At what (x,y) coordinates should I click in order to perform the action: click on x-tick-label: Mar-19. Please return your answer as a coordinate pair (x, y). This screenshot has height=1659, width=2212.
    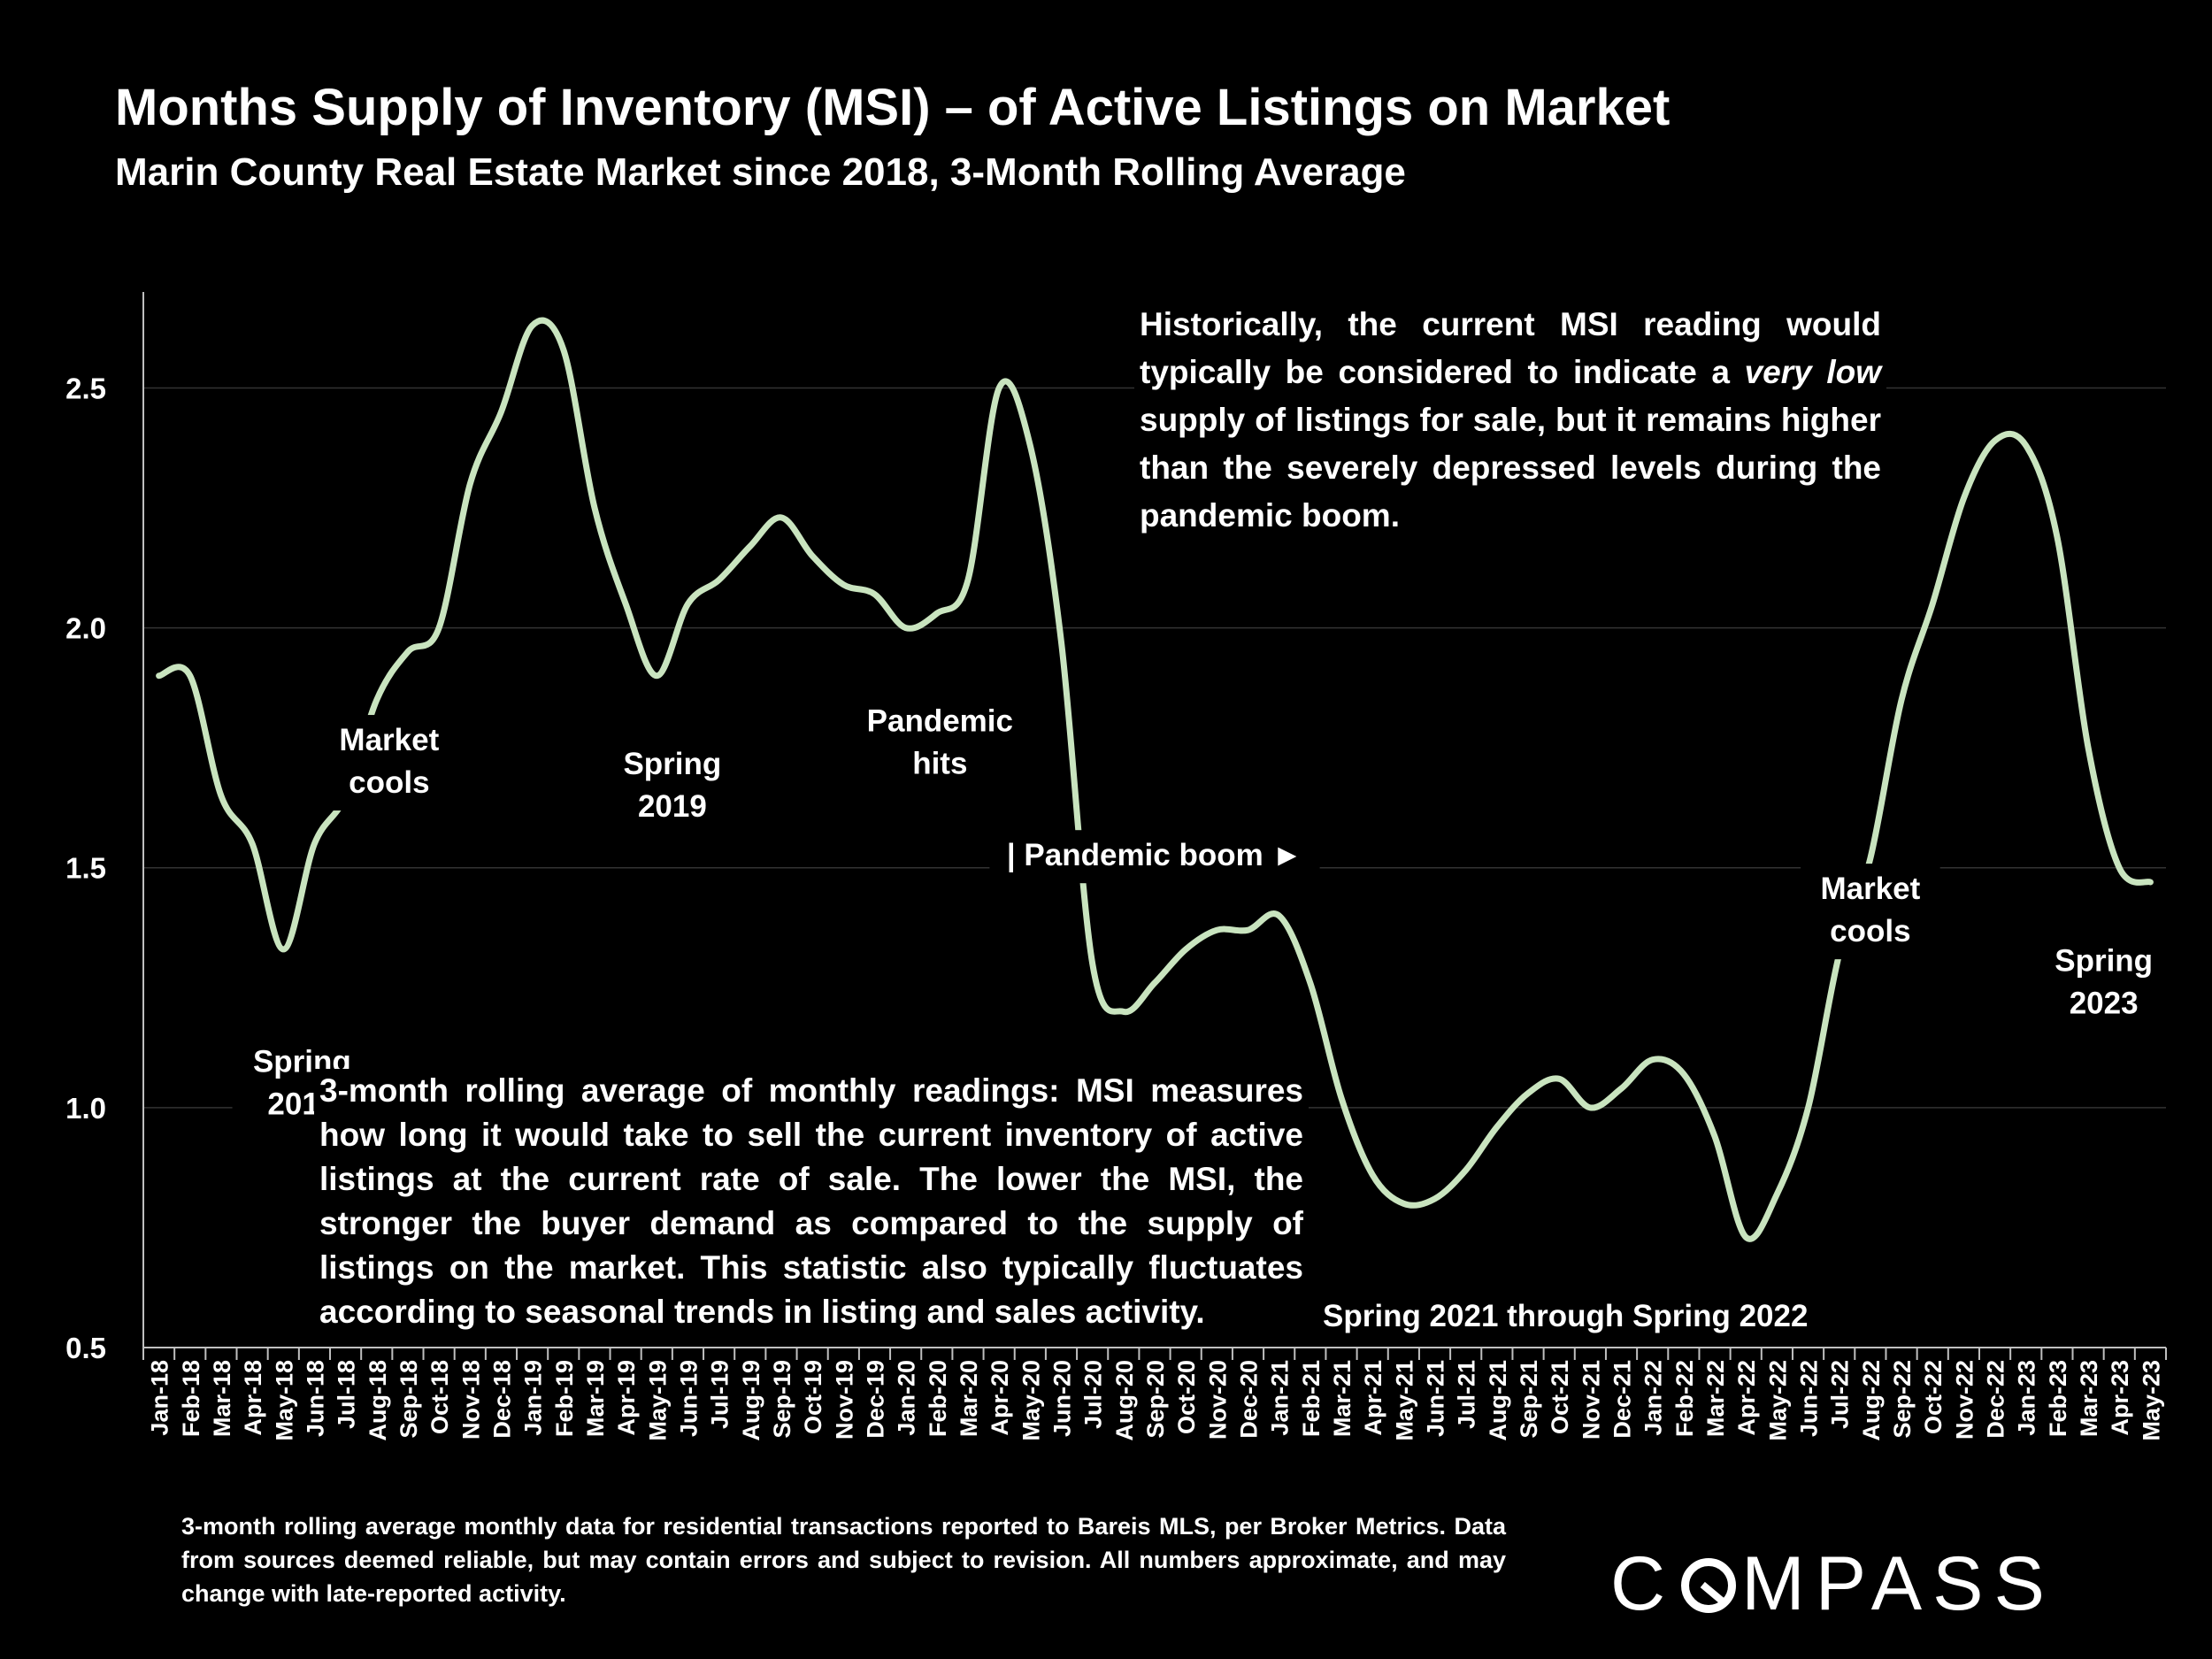
    Looking at the image, I should click on (596, 1399).